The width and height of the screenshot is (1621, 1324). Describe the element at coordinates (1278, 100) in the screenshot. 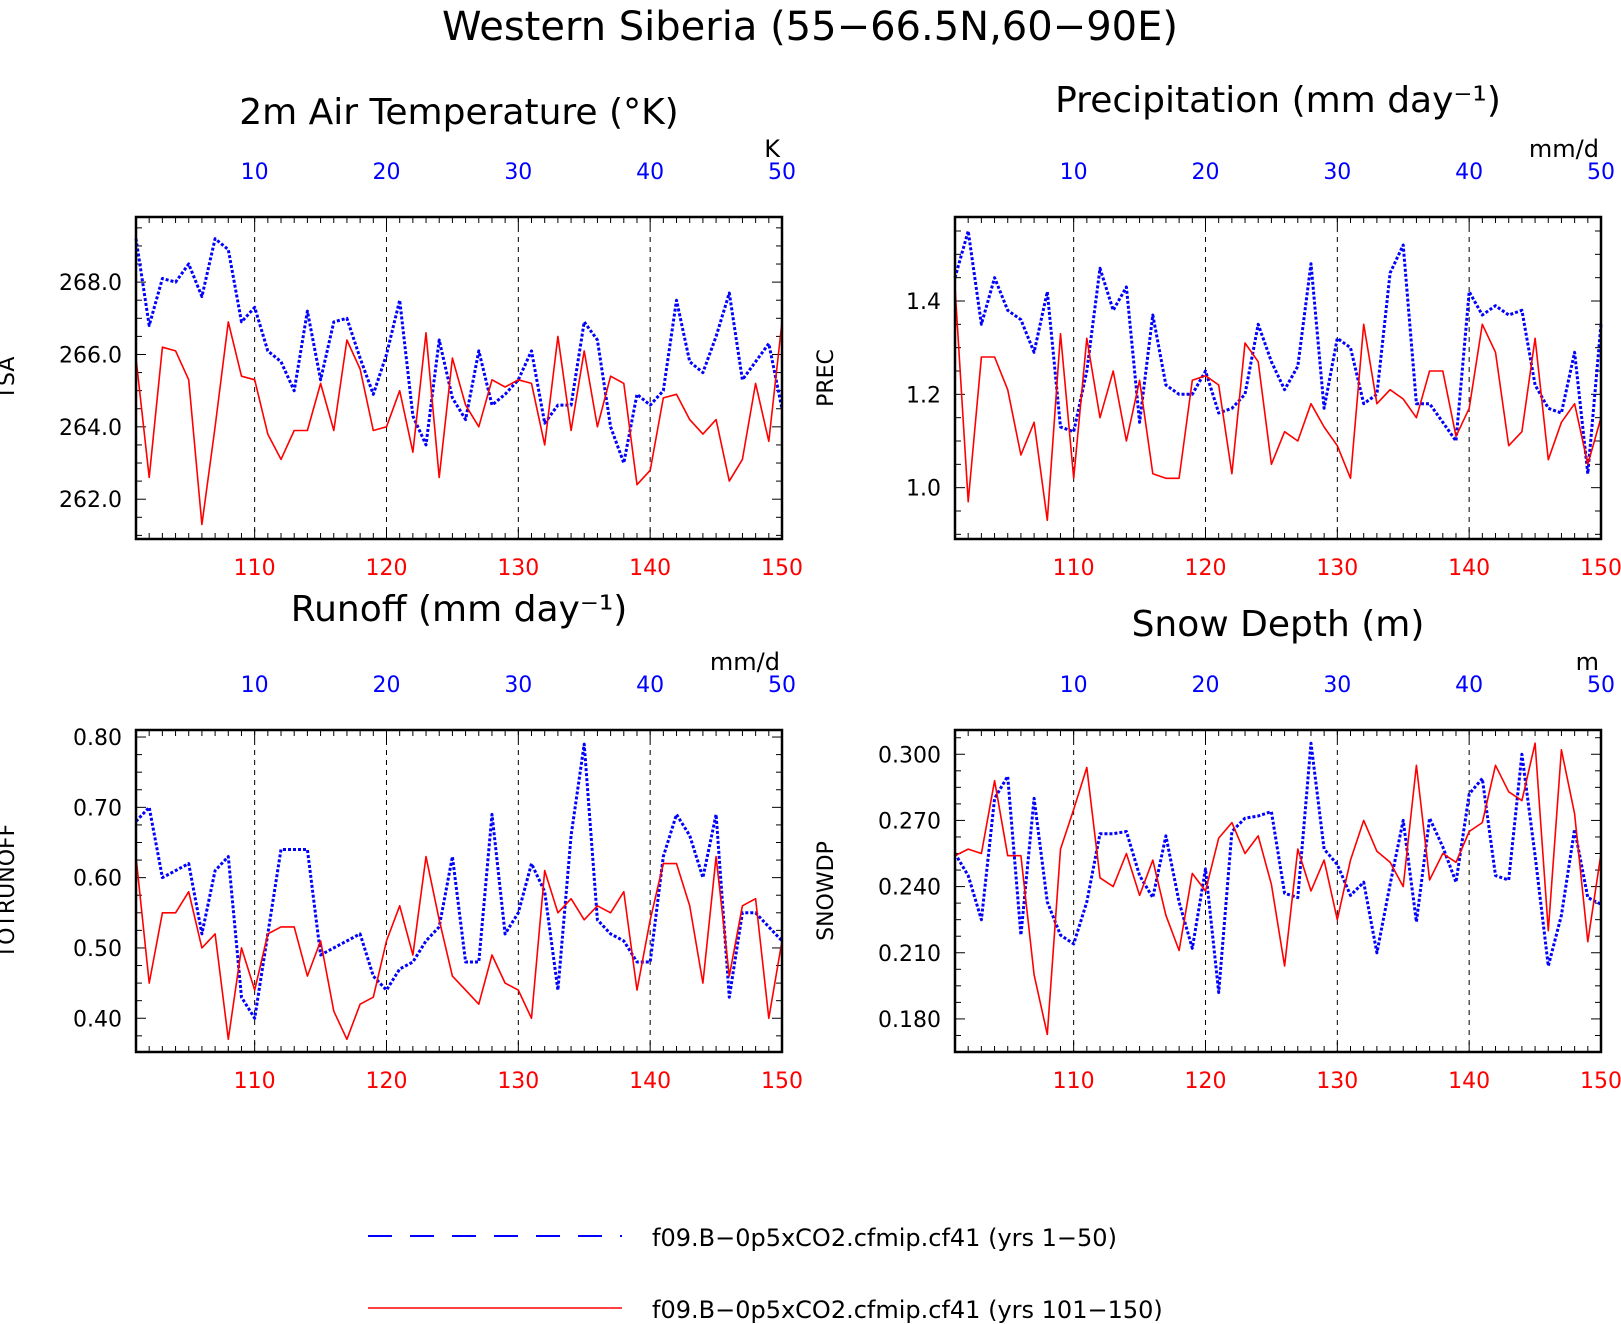

I see `chart-title: Precipitation (mm day⁻¹)` at that location.